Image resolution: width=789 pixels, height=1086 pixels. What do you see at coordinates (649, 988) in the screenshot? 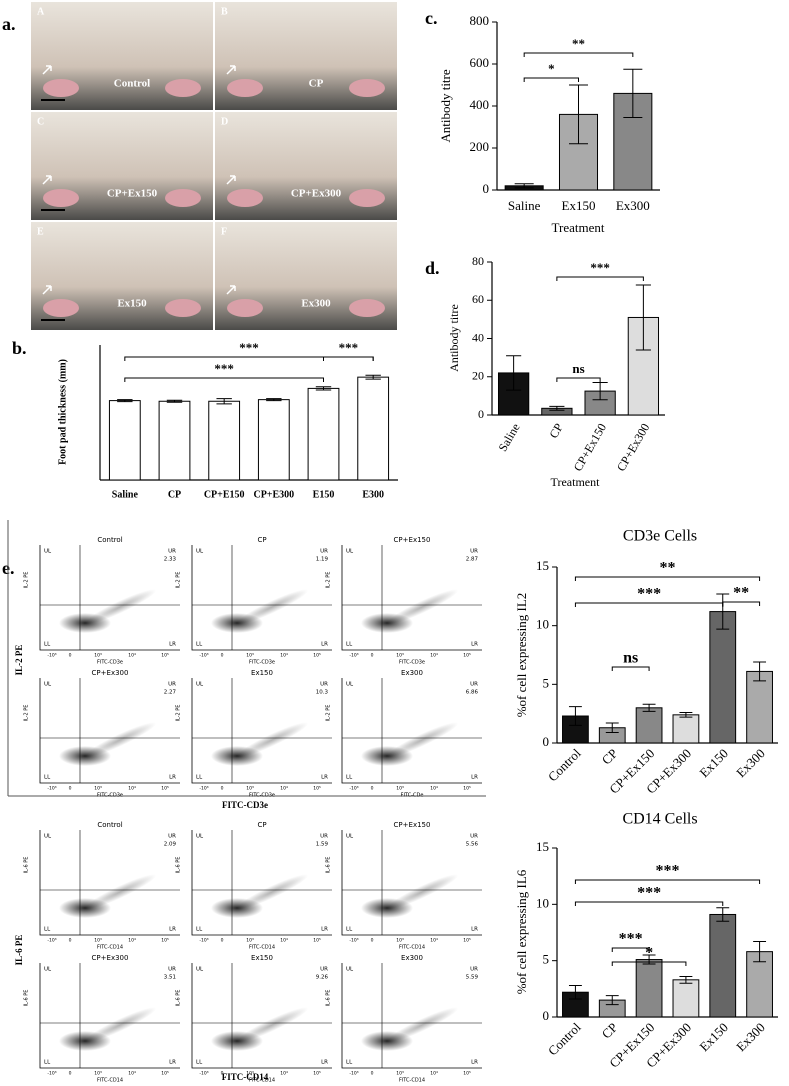
I see `bar` at bounding box center [649, 988].